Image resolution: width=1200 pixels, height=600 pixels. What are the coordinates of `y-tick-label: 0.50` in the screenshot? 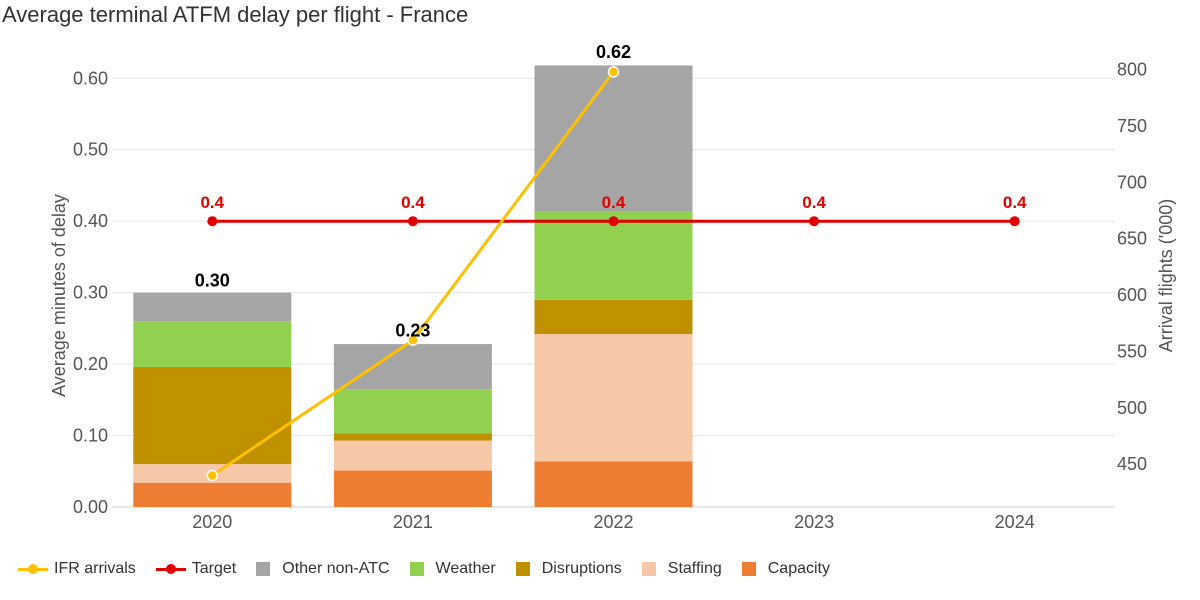 It's located at (90, 150).